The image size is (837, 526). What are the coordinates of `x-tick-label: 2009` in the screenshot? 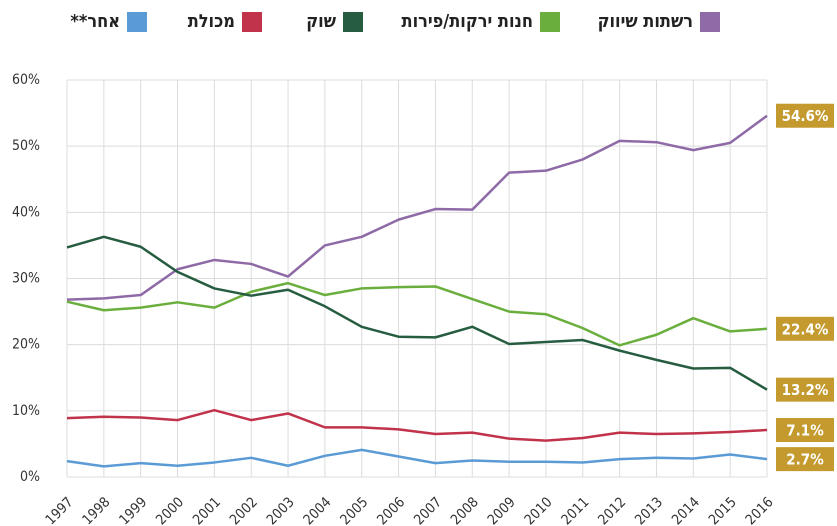 It's located at (502, 510).